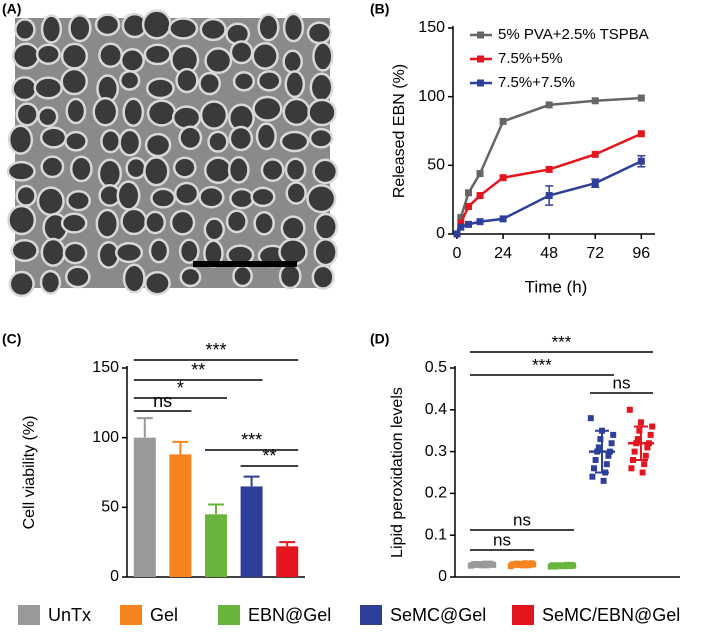 This screenshot has width=709, height=634. What do you see at coordinates (11, 339) in the screenshot?
I see `panel-label: (C)` at bounding box center [11, 339].